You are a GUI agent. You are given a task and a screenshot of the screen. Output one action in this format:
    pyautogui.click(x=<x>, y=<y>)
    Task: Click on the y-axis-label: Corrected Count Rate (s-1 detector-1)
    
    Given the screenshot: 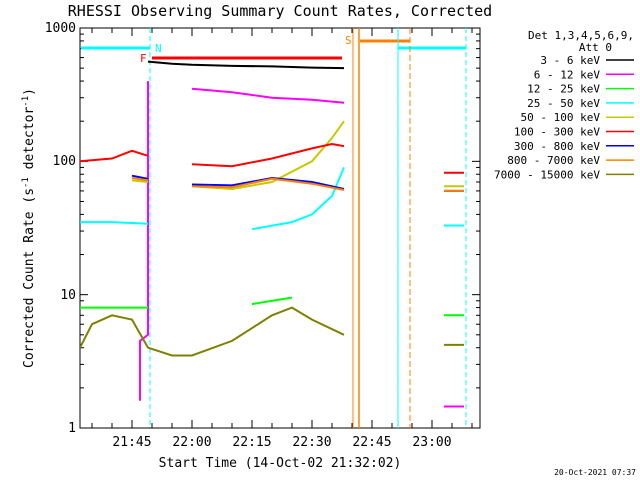 What is the action you would take?
    pyautogui.click(x=29, y=228)
    